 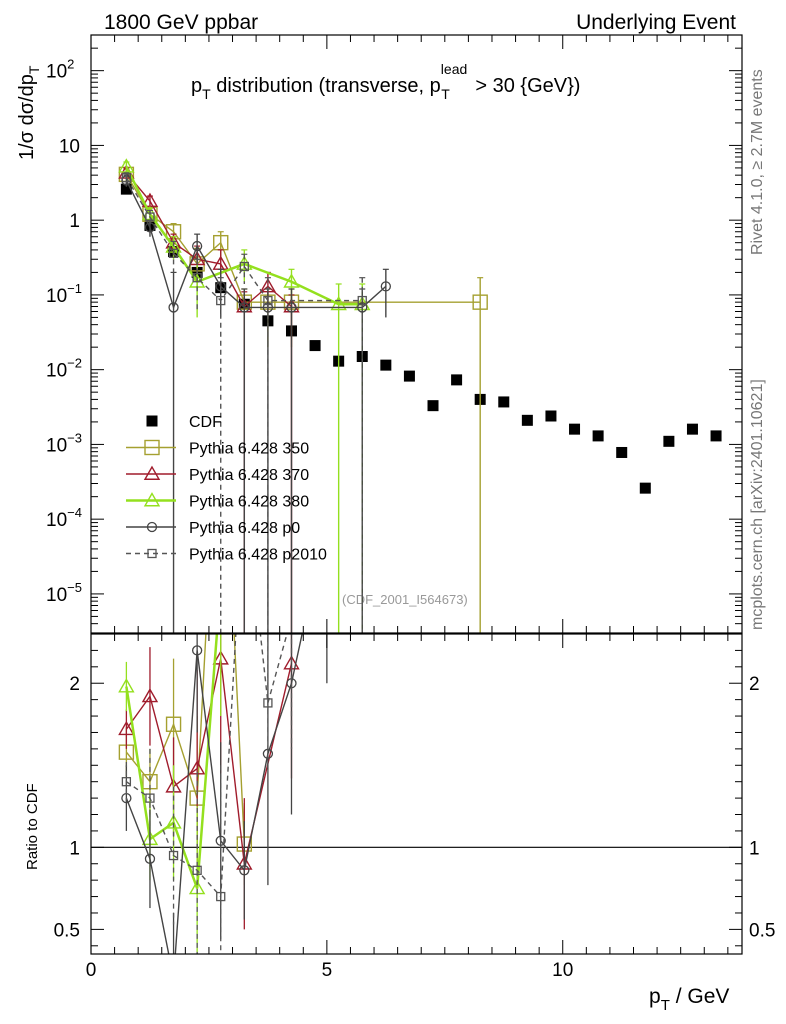 I want to click on y-tick-label: 10⁻³, so click(x=64, y=443).